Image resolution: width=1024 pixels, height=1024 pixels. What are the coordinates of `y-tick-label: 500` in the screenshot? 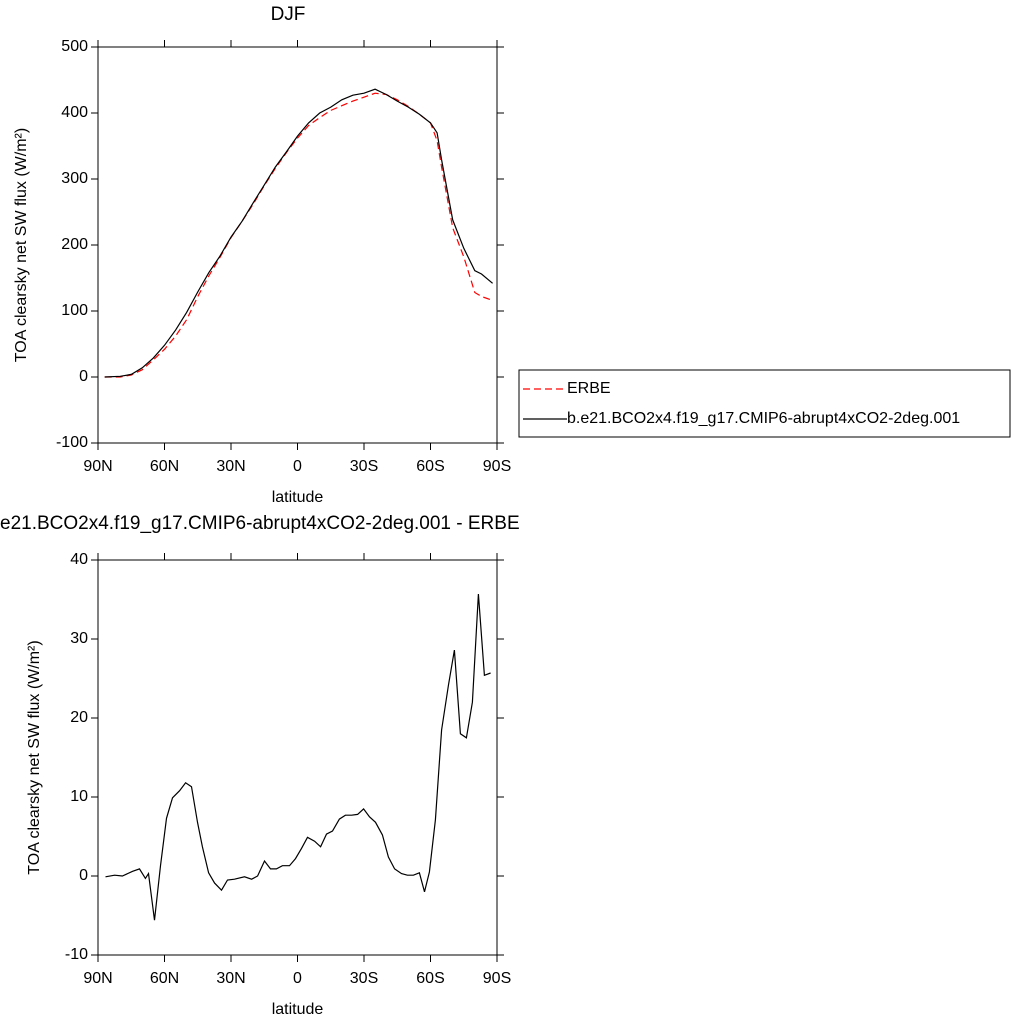 It's located at (74, 46).